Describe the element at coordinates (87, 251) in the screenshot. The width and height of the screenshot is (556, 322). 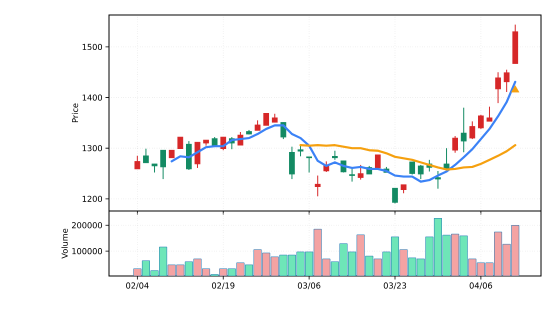
I see `y-tick-label: 100000` at that location.